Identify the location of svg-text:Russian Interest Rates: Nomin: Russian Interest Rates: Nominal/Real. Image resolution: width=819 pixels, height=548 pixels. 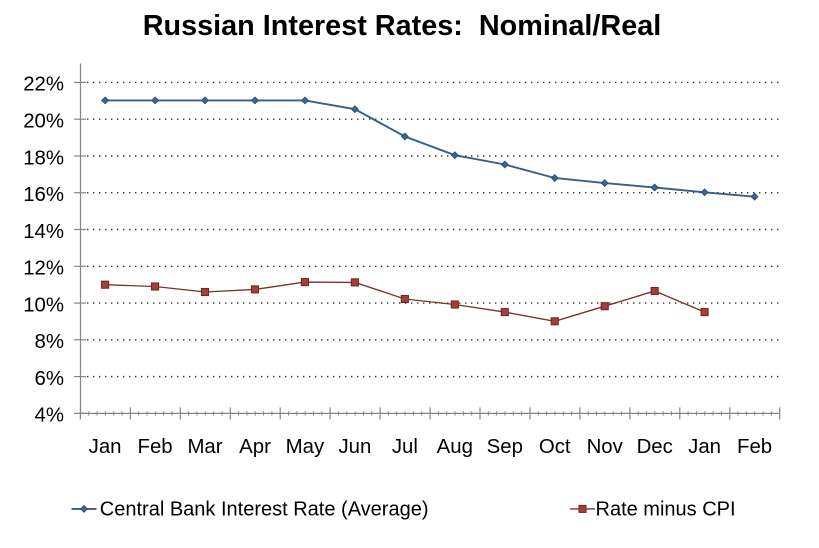
(402, 26).